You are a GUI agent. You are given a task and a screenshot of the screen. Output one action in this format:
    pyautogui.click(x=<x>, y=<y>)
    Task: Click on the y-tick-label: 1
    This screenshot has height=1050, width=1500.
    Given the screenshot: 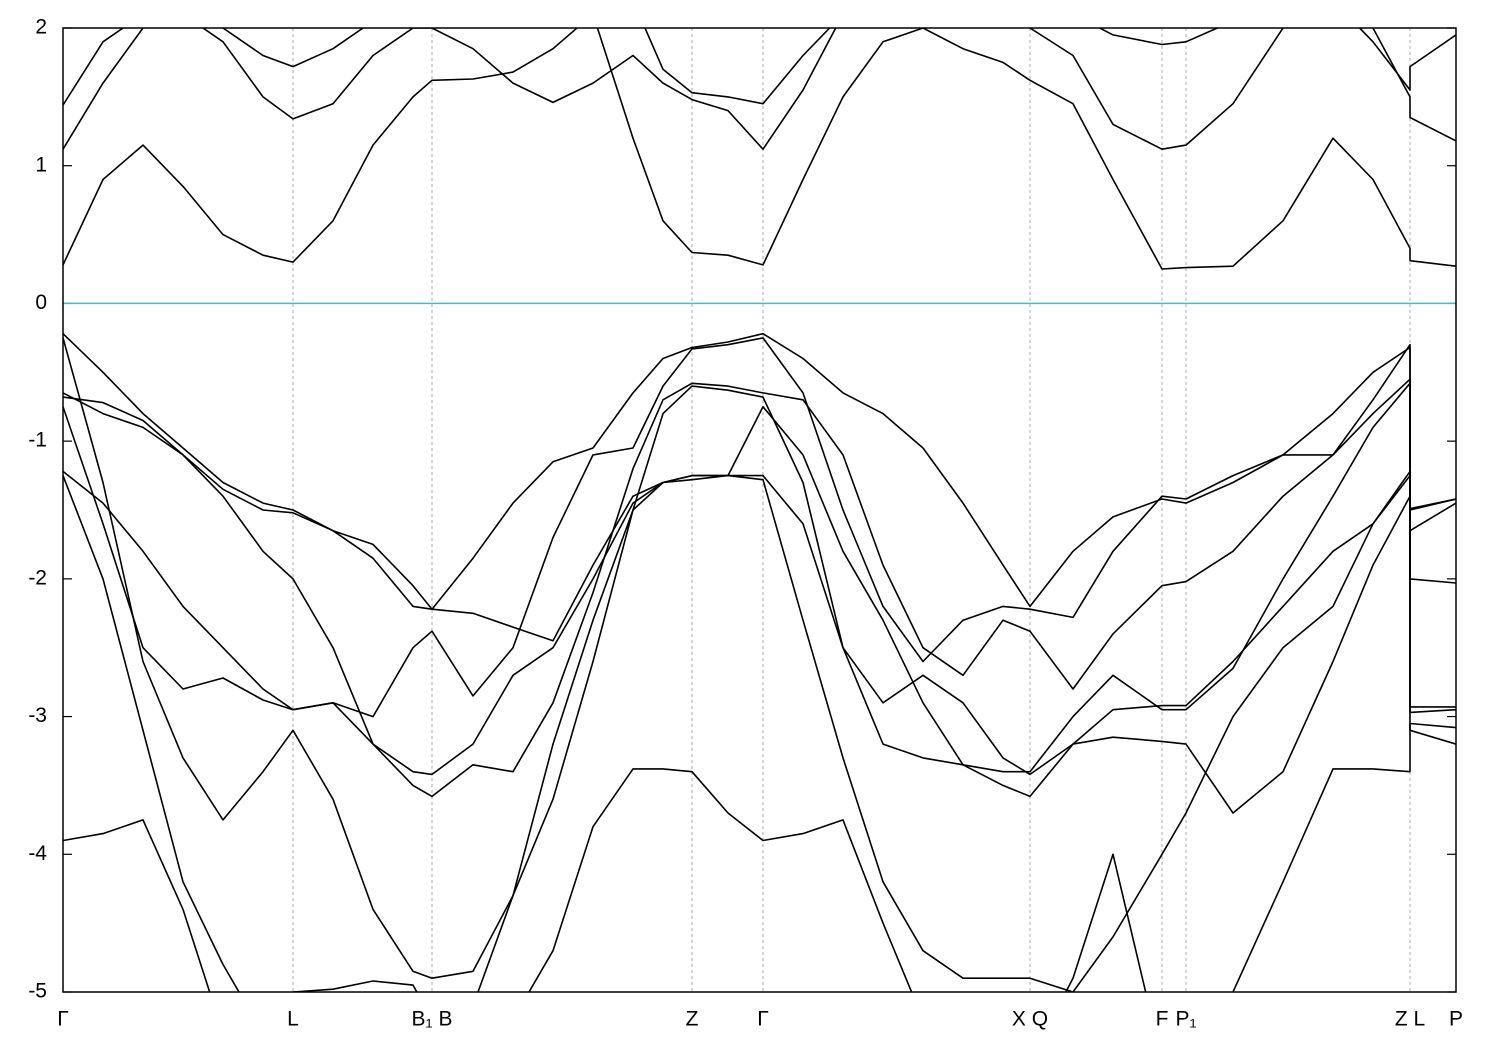 What is the action you would take?
    pyautogui.click(x=41, y=164)
    